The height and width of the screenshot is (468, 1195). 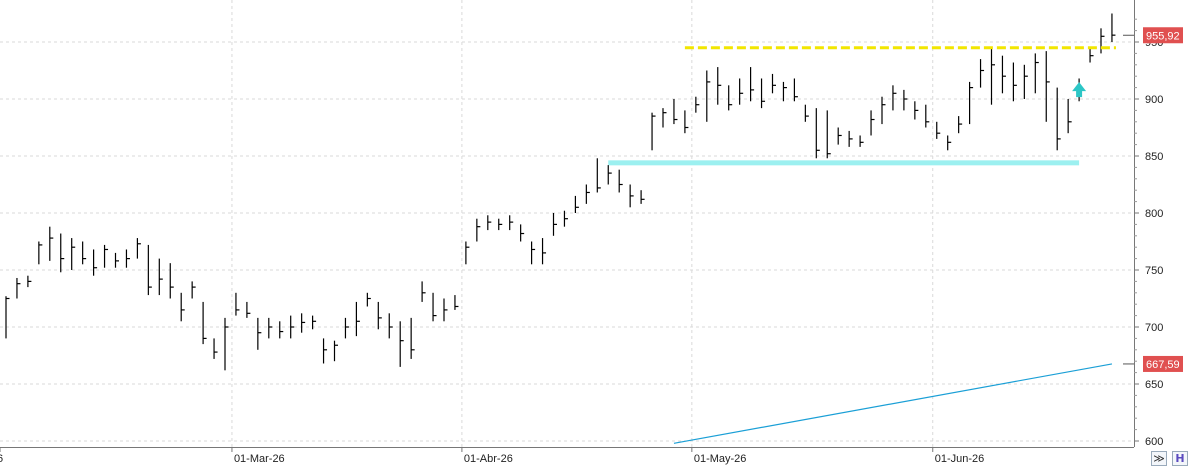 What do you see at coordinates (1148, 224) in the screenshot?
I see `y-axis: 600650700750800850900950` at bounding box center [1148, 224].